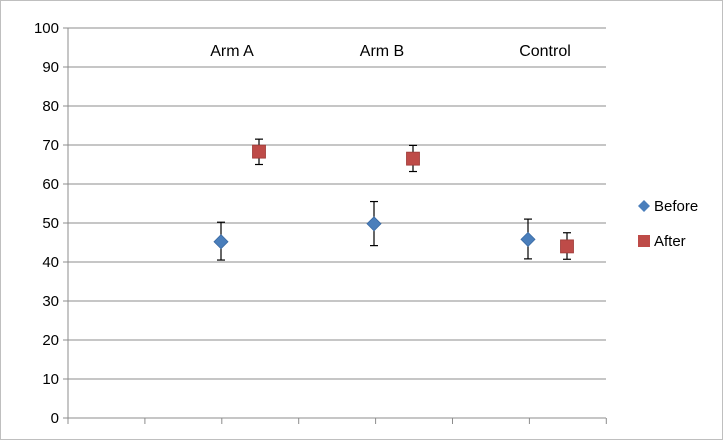 This screenshot has width=723, height=440. I want to click on y-tick-label: 10, so click(50, 379).